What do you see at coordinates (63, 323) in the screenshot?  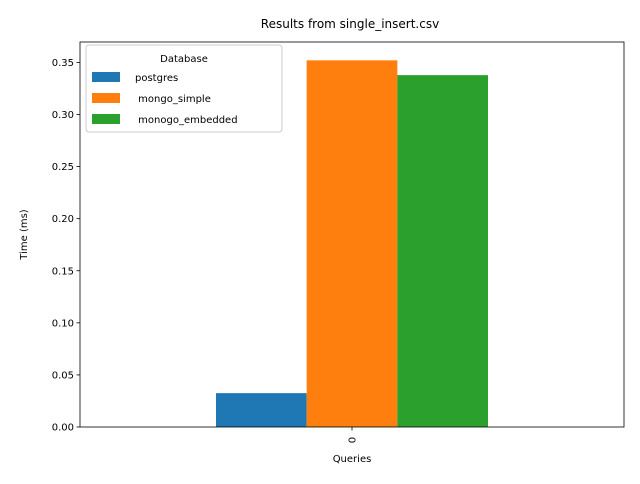 I see `y-tick-label: 0.10` at bounding box center [63, 323].